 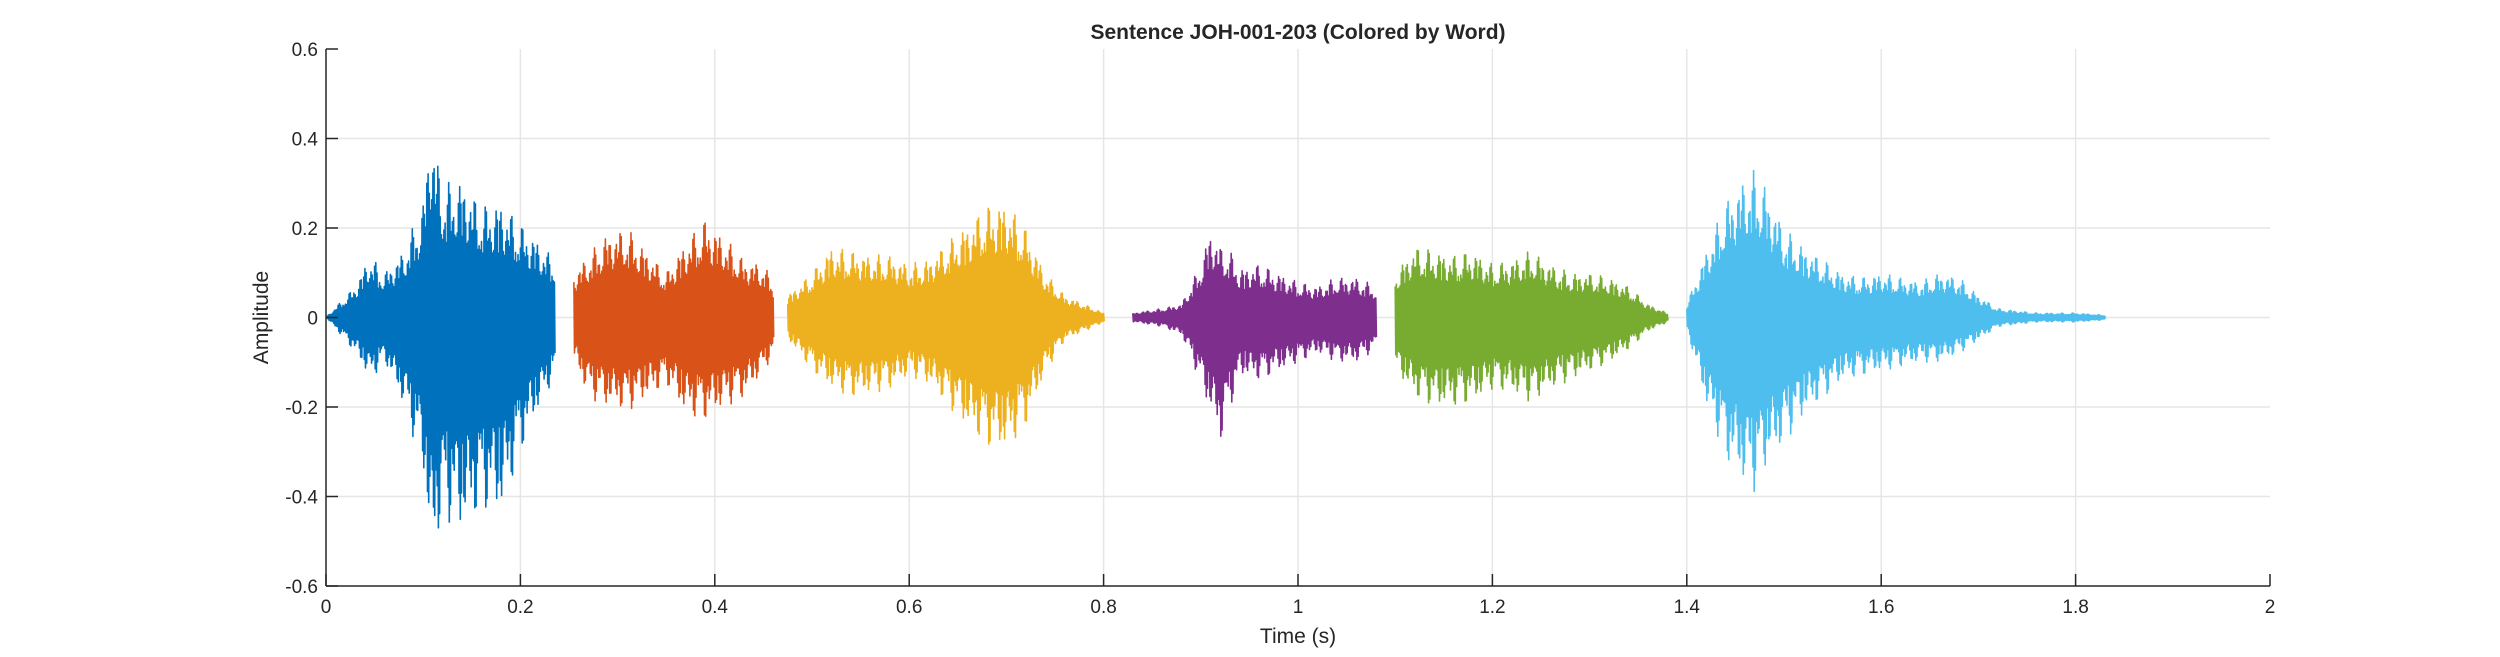 What do you see at coordinates (1881, 607) in the screenshot?
I see `x-tick-label: 1.6` at bounding box center [1881, 607].